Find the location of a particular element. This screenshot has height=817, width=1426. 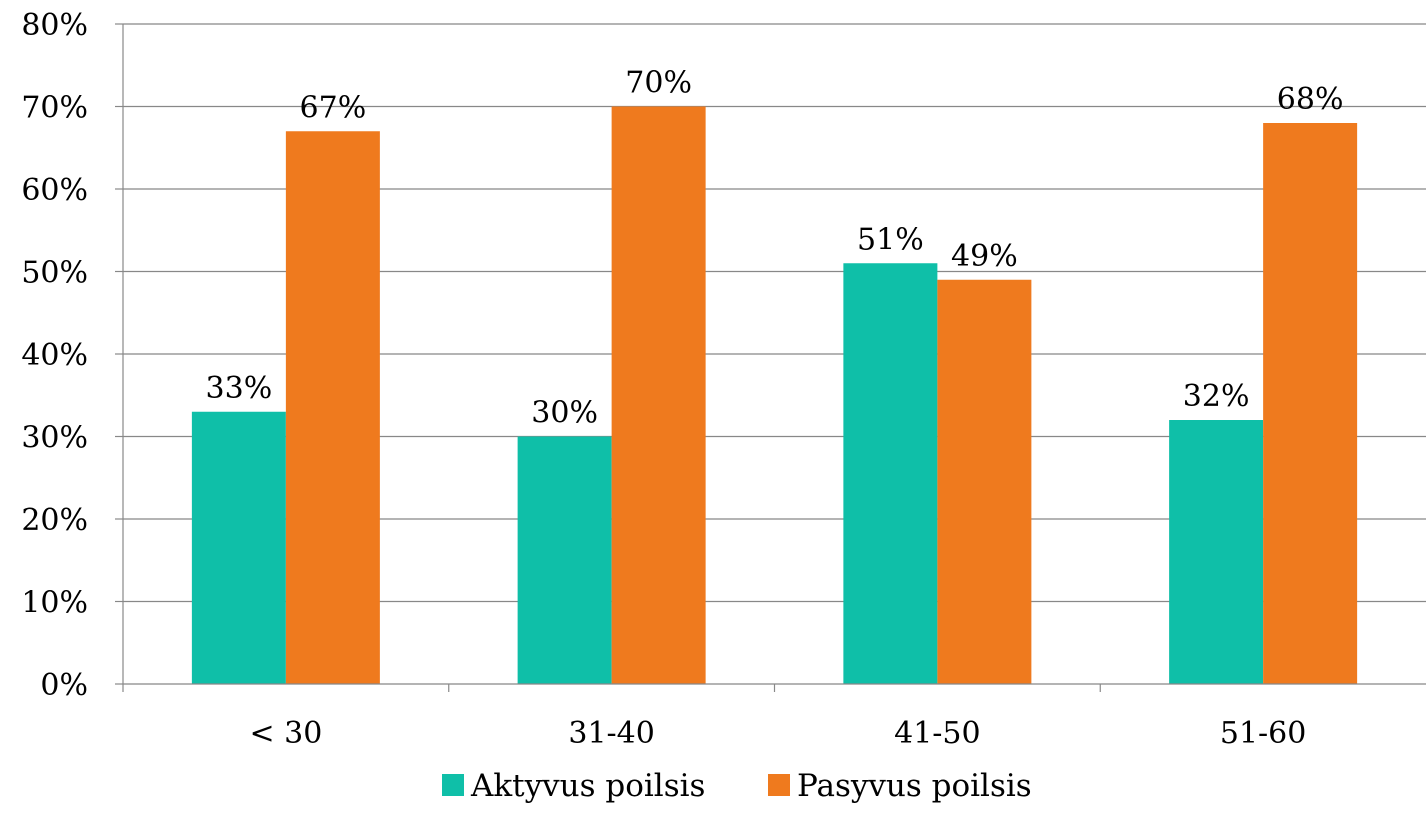

y-tick-label: 10% is located at coordinates (54, 603).